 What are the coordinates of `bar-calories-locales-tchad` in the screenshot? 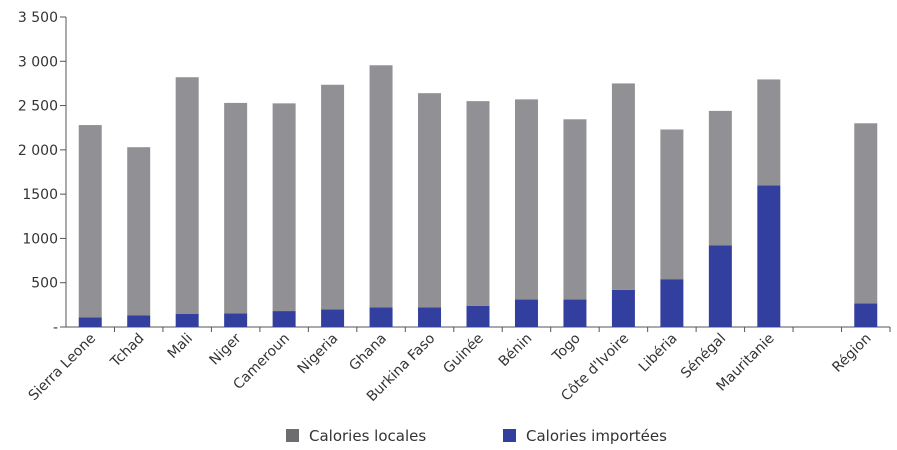 It's located at (139, 231).